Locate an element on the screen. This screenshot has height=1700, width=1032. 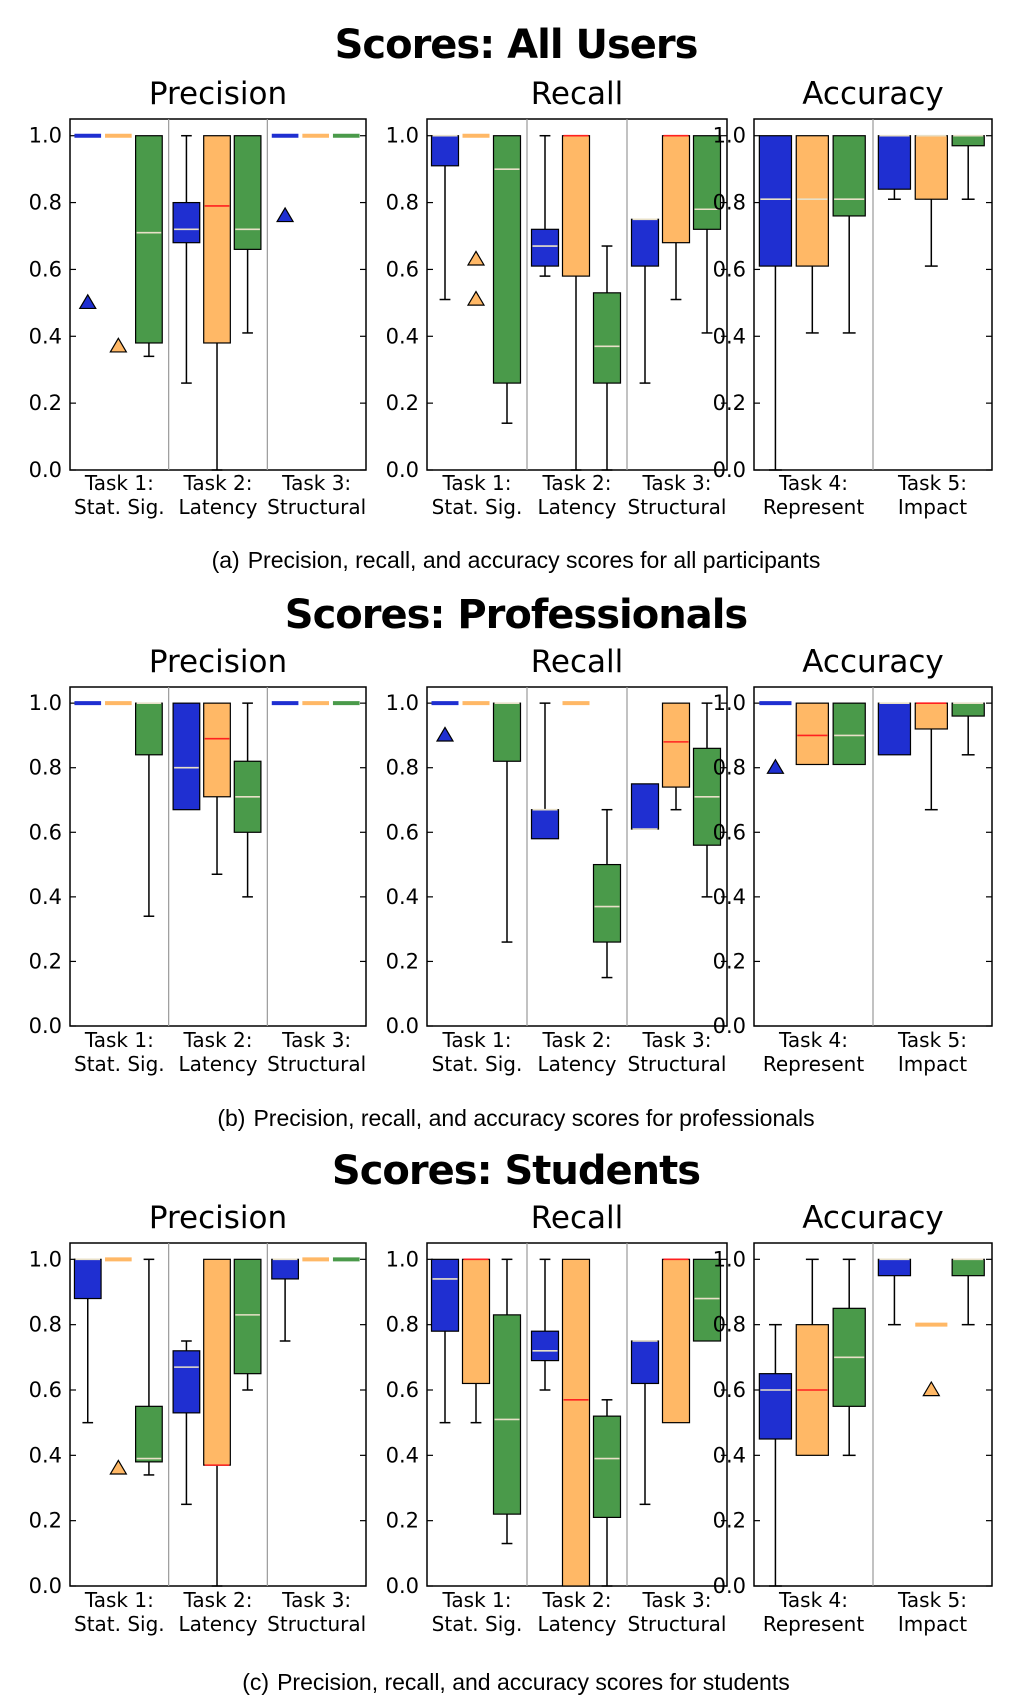
section-title: Scores: All Users is located at coordinates (516, 45).